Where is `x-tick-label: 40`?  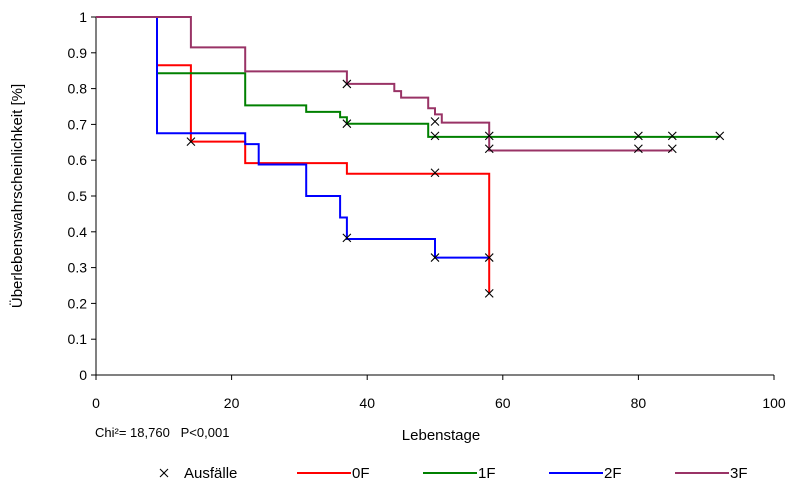
x-tick-label: 40 is located at coordinates (367, 403).